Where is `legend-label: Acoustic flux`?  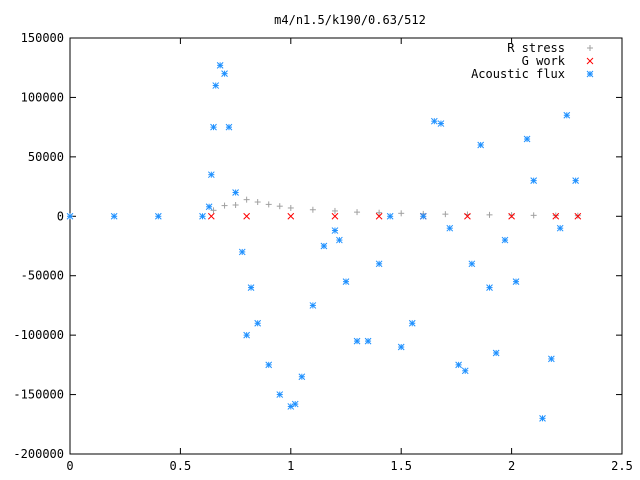
legend-label: Acoustic flux is located at coordinates (518, 74).